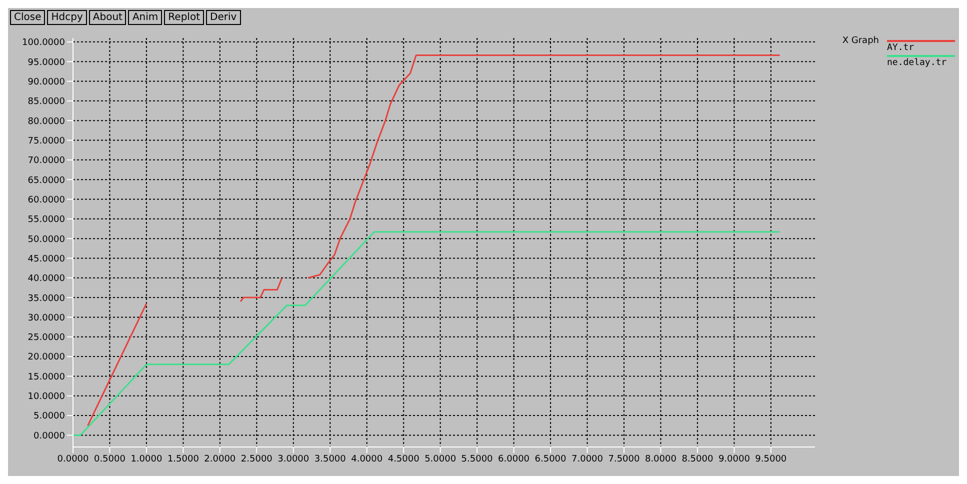  I want to click on text: Close, so click(28, 17).